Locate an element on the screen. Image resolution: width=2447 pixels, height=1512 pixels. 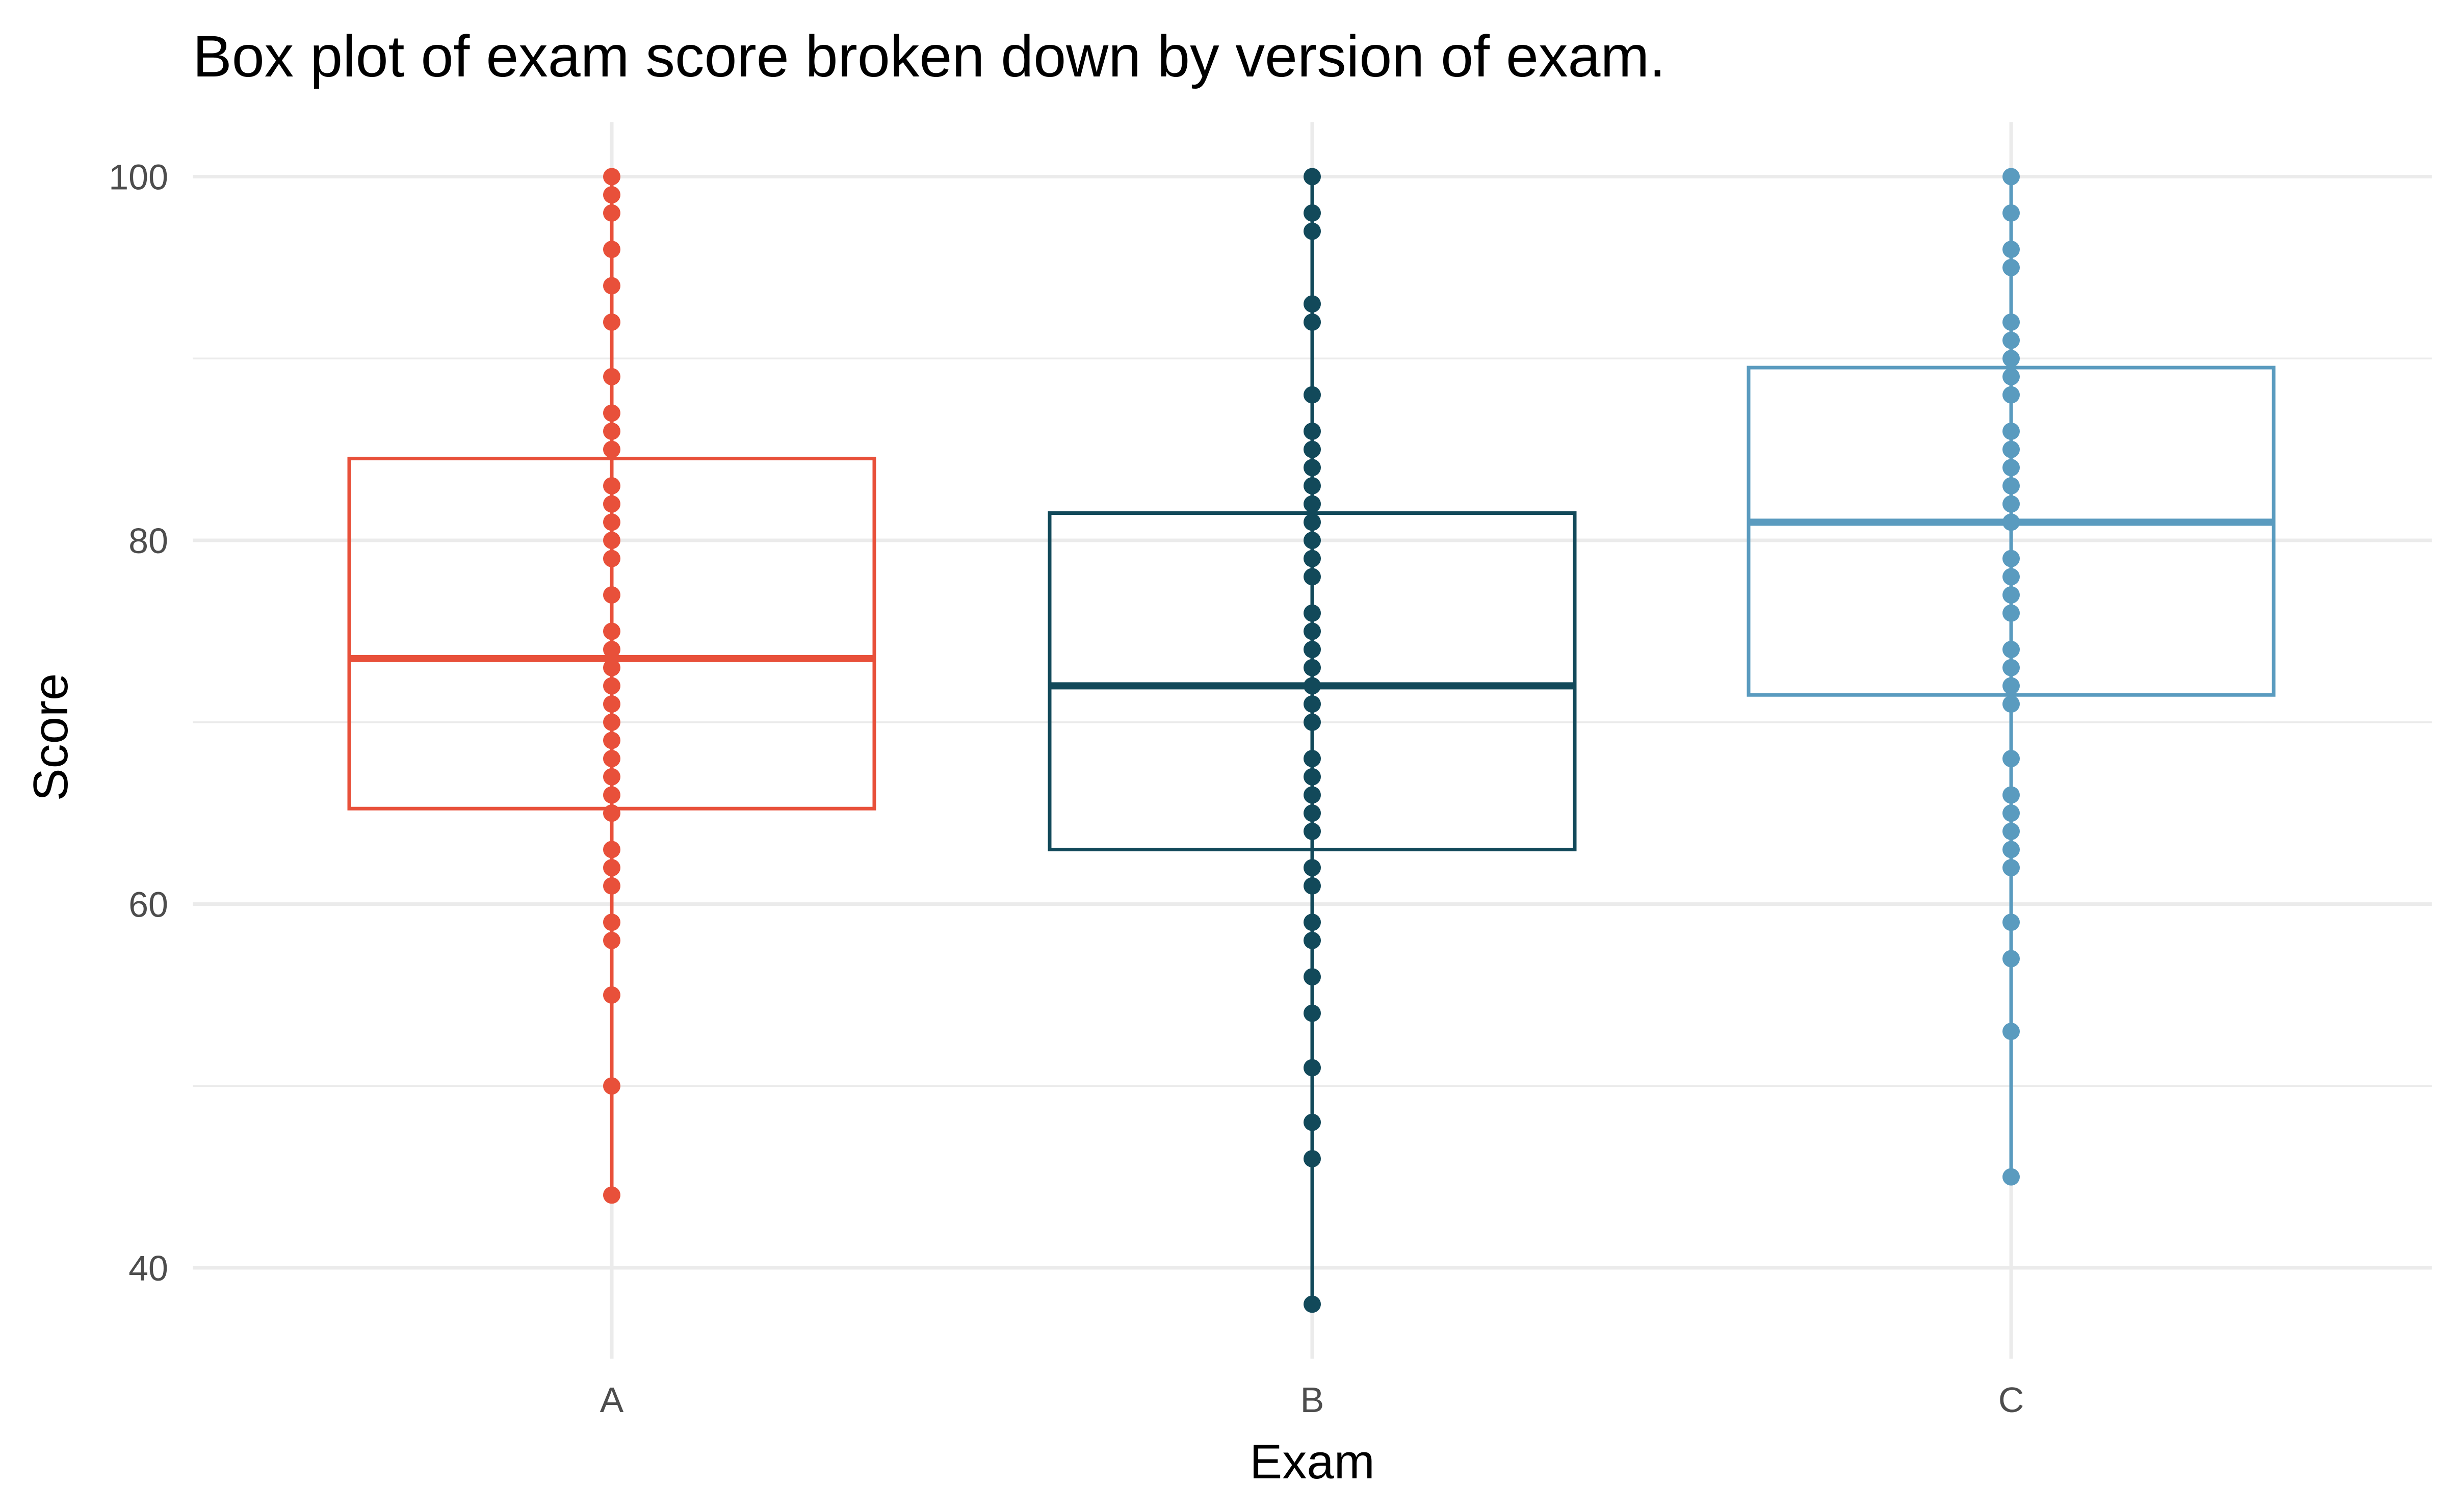
y-axis-ticks: 40 60 80 100 is located at coordinates (138, 723).